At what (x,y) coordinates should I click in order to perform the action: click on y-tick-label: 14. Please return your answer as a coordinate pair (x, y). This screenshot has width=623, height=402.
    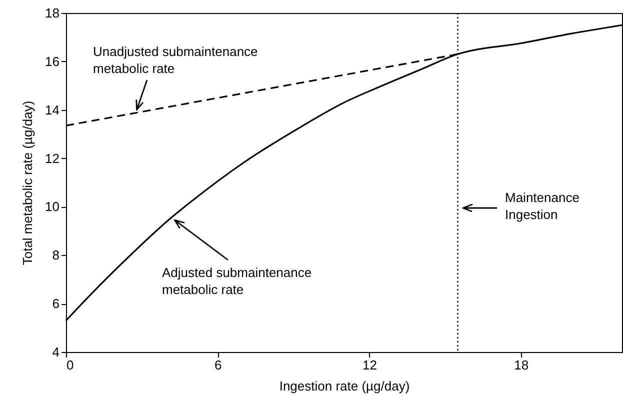
    Looking at the image, I should click on (52, 110).